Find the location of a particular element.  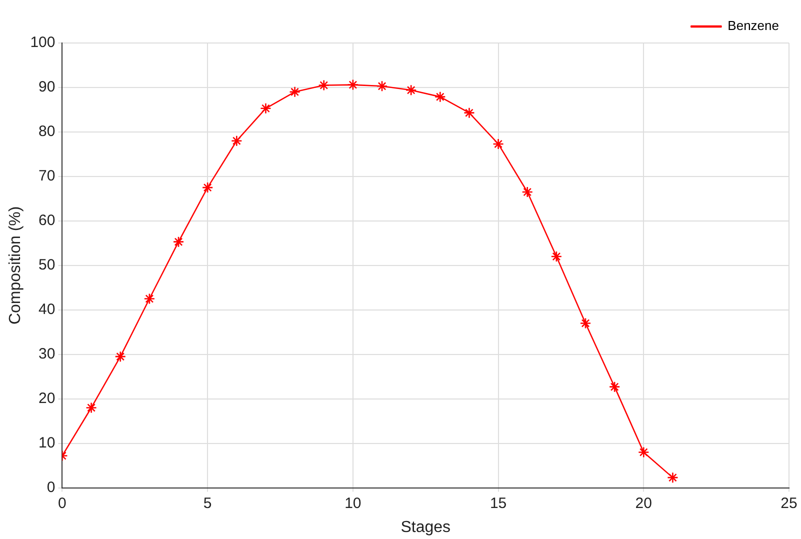

y-tick-label: 40 is located at coordinates (47, 309).